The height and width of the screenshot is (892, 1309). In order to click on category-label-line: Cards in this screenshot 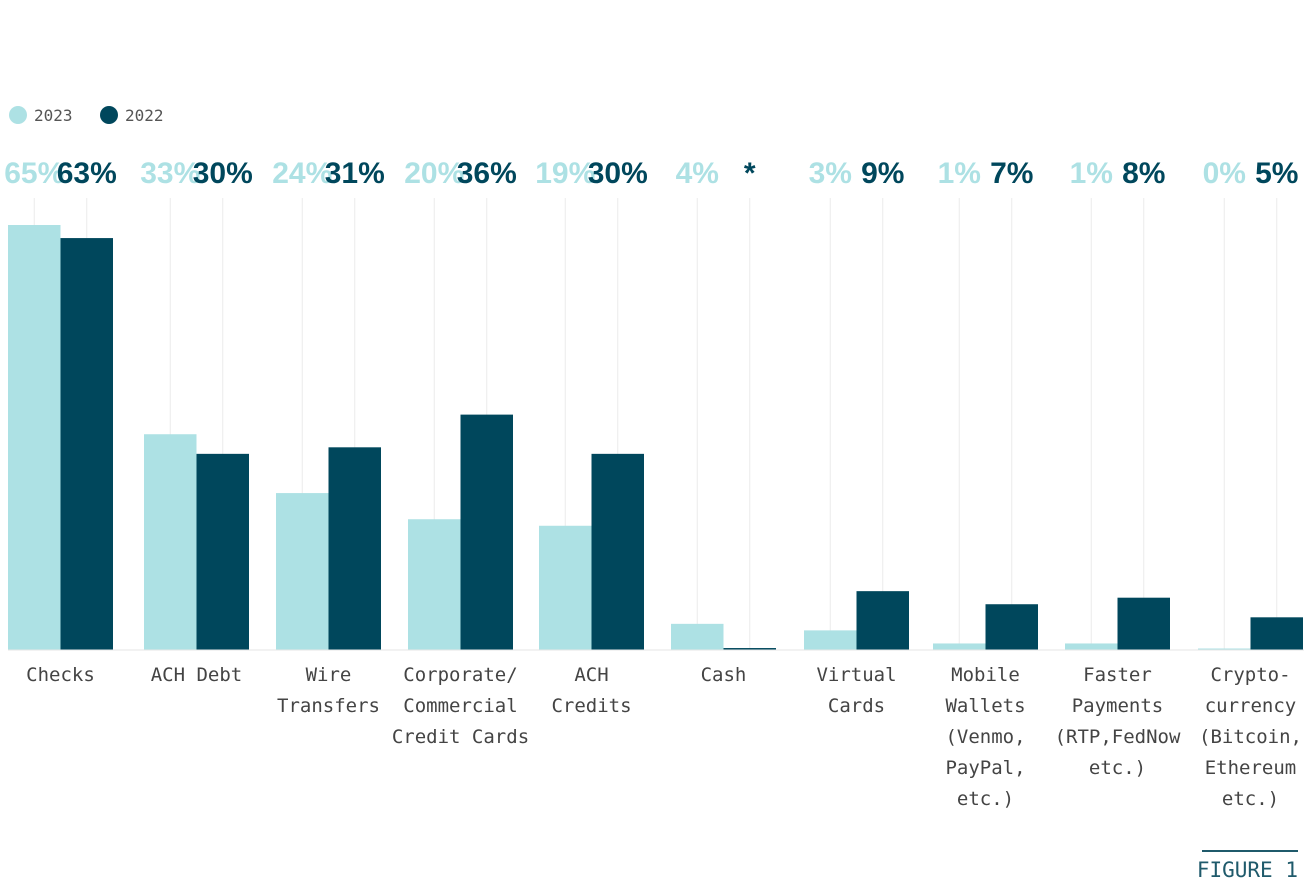, I will do `click(856, 706)`.